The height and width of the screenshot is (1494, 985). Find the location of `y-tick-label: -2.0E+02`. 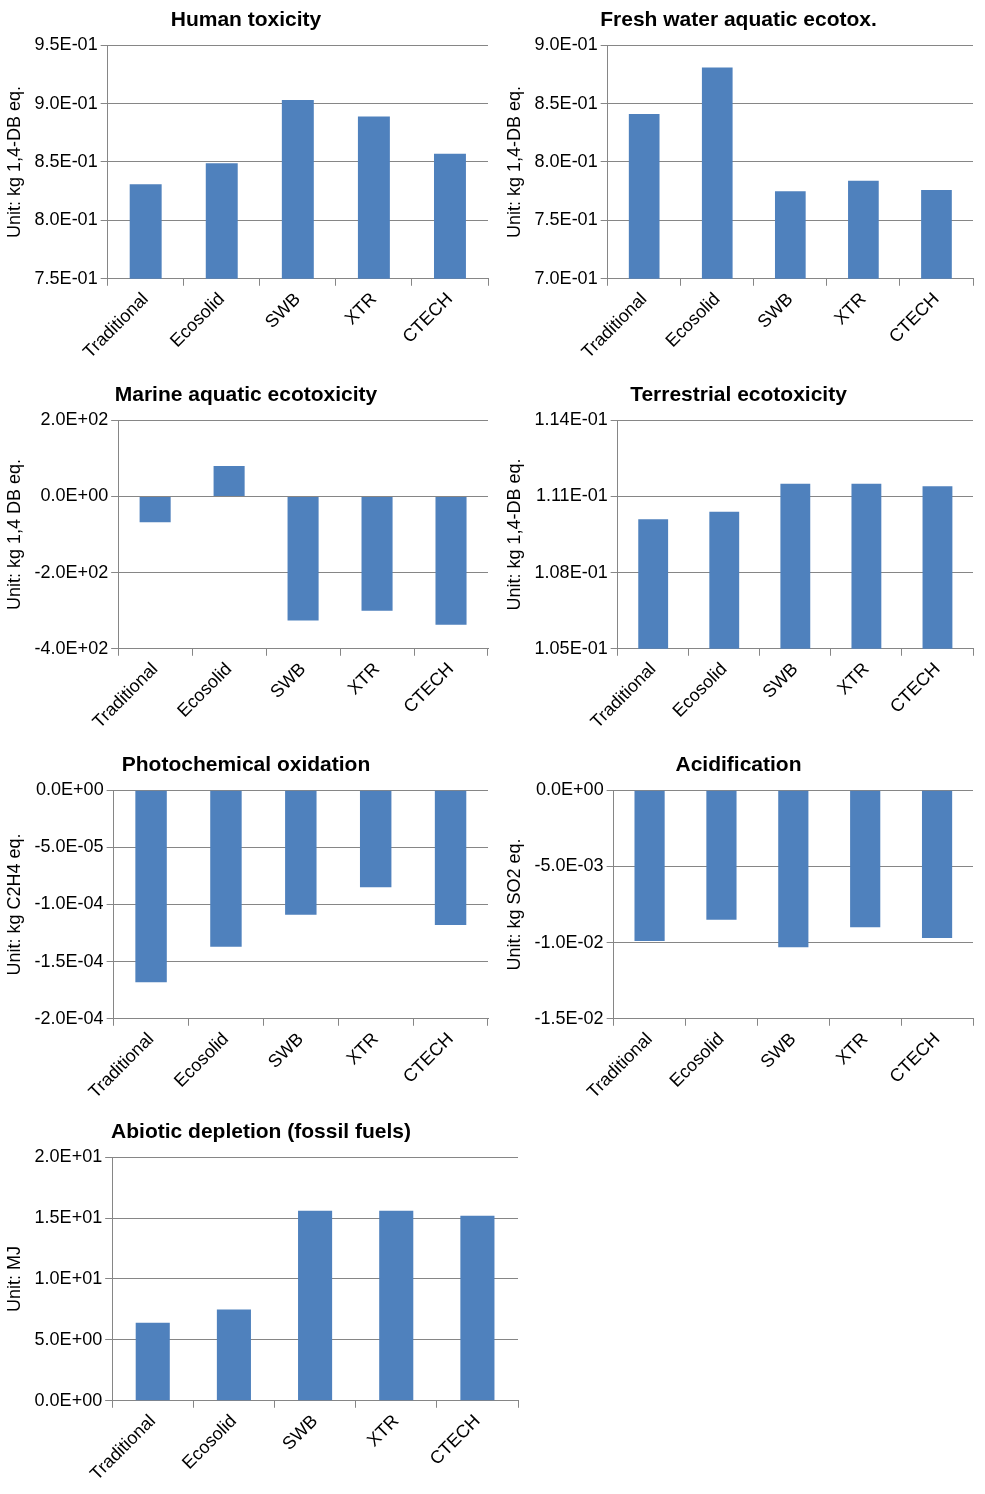

y-tick-label: -2.0E+02 is located at coordinates (71, 571).